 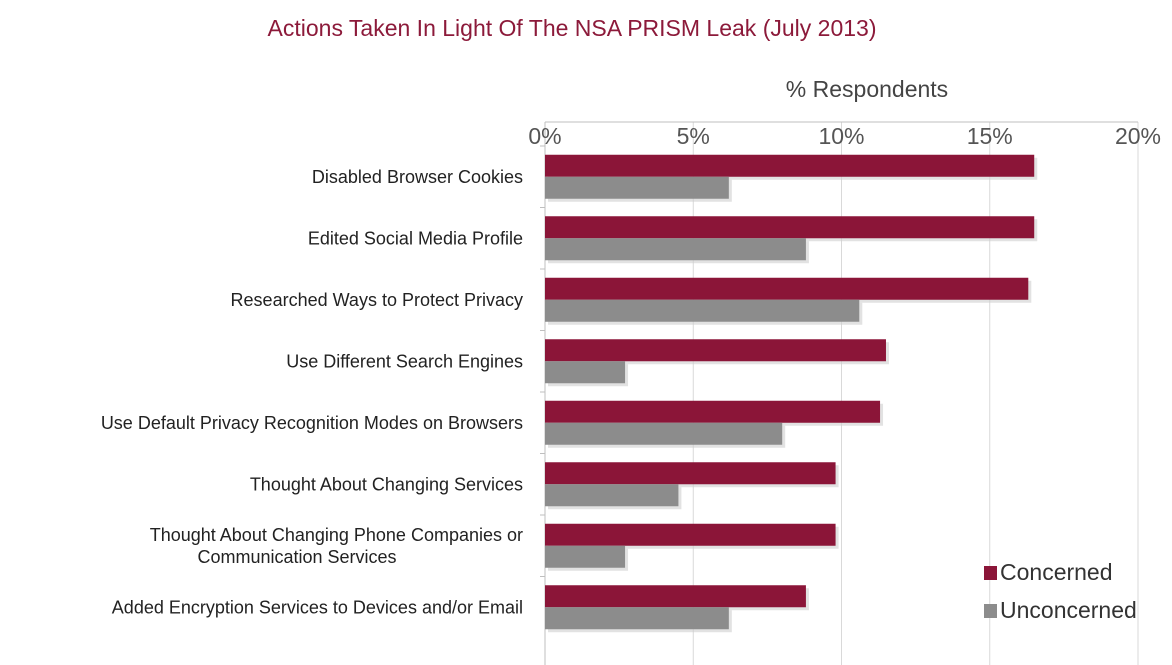 I want to click on legend-swatch-unconcerned, so click(x=990, y=611).